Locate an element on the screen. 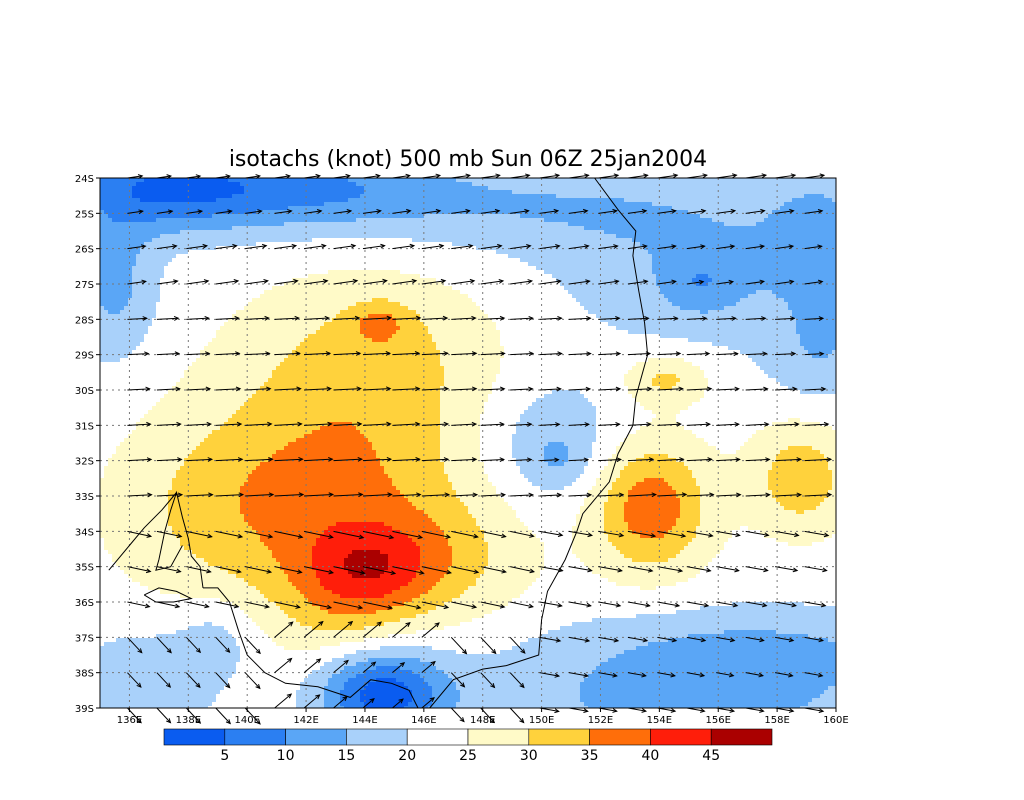 Image resolution: width=1024 pixels, height=800 pixels. colorbar-swatch is located at coordinates (741, 737).